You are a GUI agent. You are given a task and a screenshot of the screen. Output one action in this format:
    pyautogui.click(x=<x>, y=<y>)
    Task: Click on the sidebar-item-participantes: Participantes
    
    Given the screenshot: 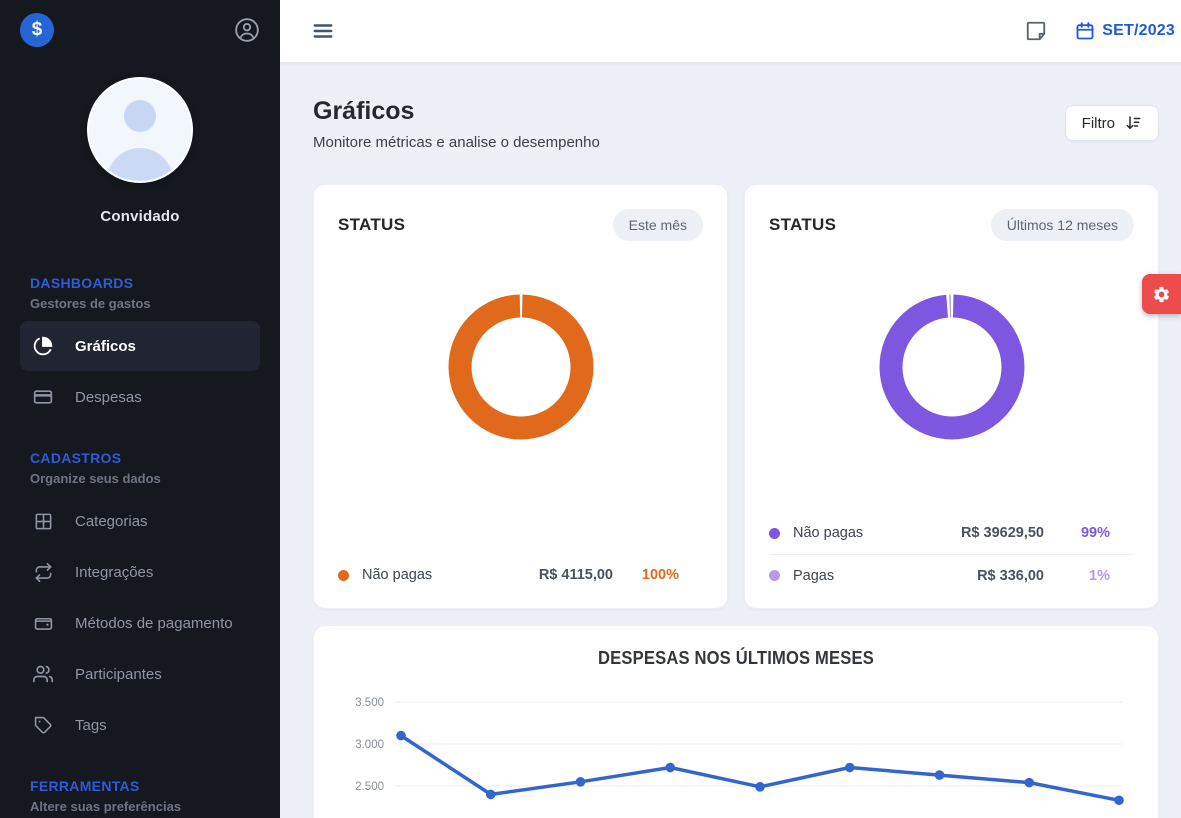 What is the action you would take?
    pyautogui.click(x=140, y=674)
    